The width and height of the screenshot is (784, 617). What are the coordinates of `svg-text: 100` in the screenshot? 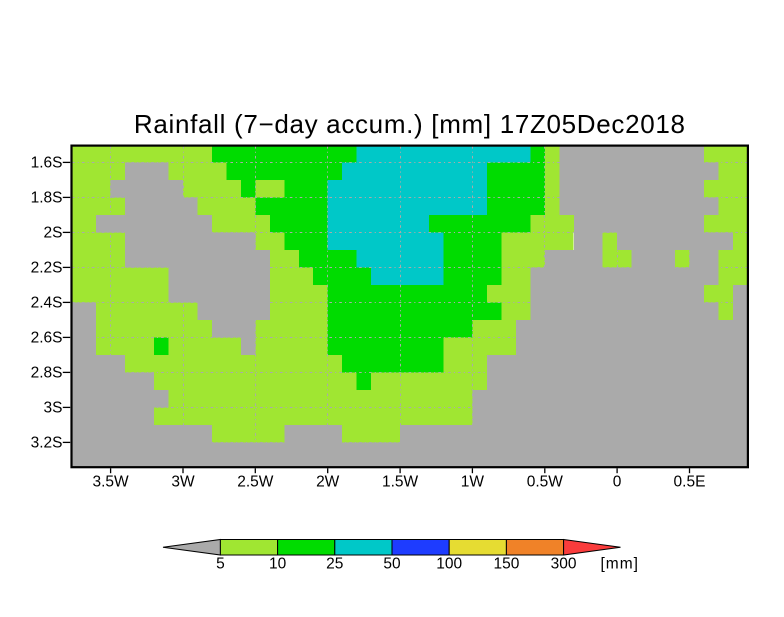 It's located at (449, 564).